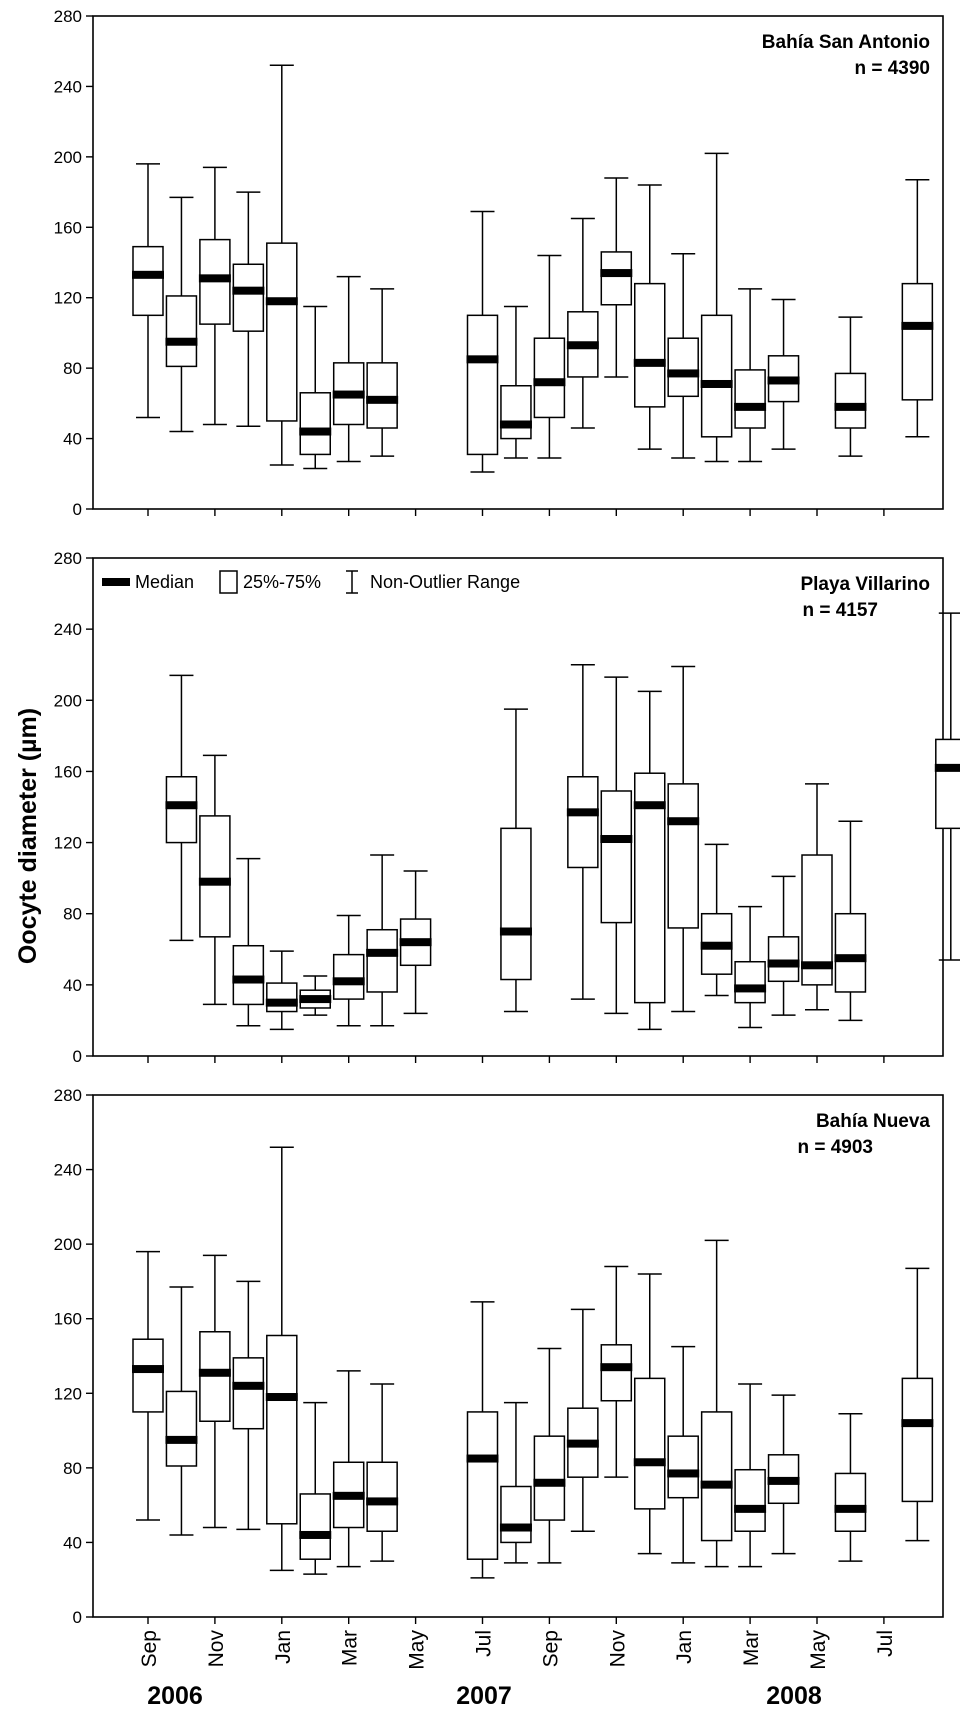 This screenshot has width=960, height=1715. What do you see at coordinates (68, 771) in the screenshot?
I see `y-tick-label: 160` at bounding box center [68, 771].